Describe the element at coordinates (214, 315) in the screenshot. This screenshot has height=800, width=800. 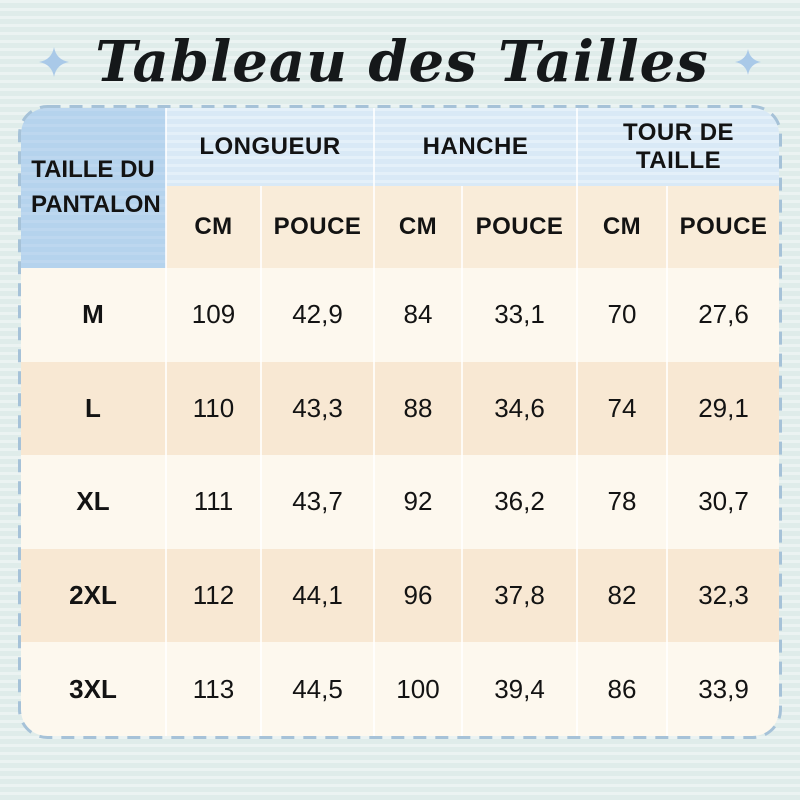
I see `value-cell: 109` at that location.